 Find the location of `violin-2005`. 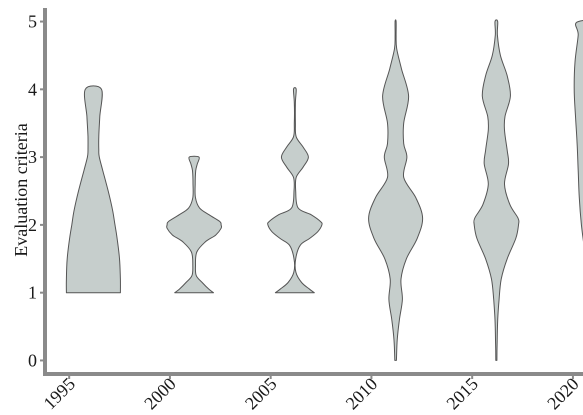

violin-2005 is located at coordinates (295, 190).